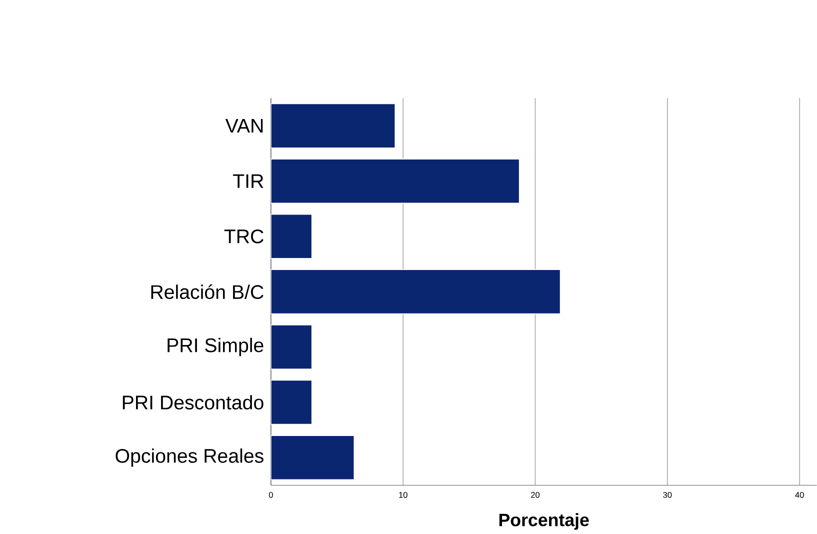  I want to click on x-tick-label: 40, so click(799, 495).